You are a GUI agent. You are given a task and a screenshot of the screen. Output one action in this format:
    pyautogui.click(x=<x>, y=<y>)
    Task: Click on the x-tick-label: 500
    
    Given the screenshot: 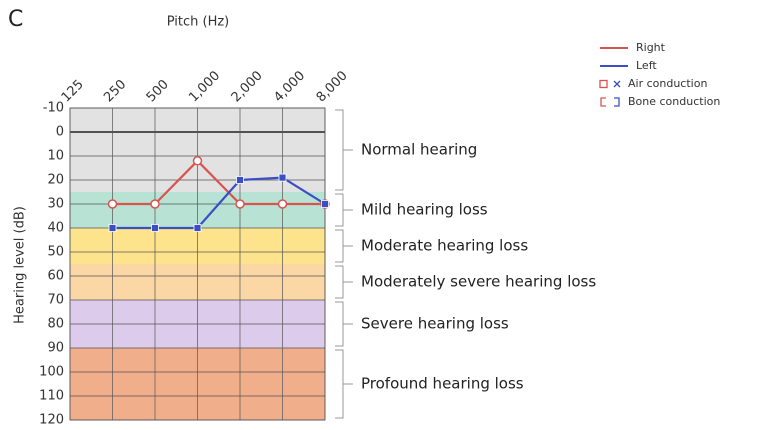 What is the action you would take?
    pyautogui.click(x=158, y=91)
    